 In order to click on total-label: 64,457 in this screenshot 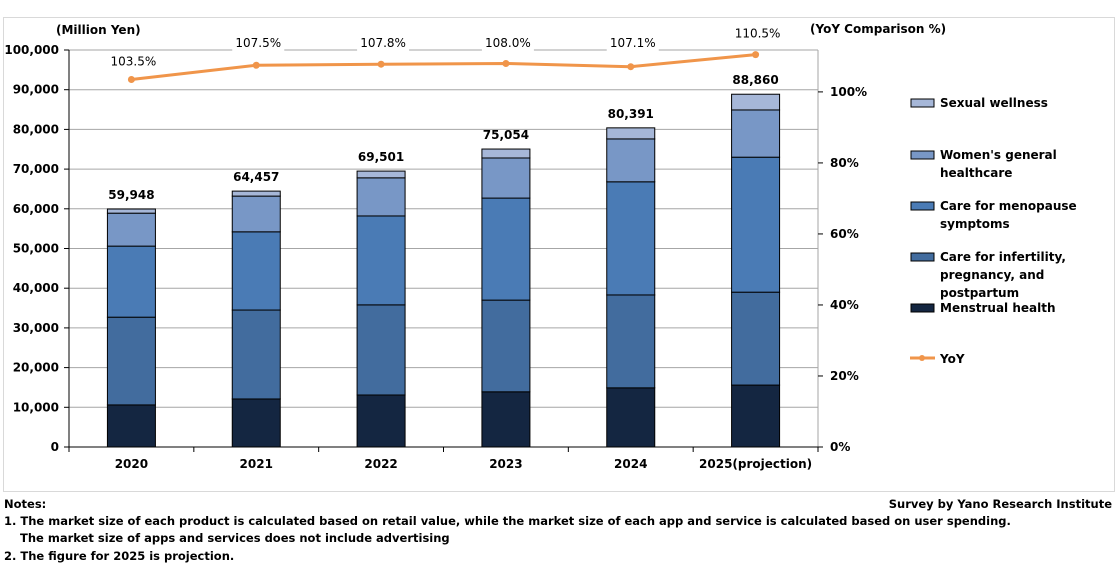, I will do `click(256, 177)`.